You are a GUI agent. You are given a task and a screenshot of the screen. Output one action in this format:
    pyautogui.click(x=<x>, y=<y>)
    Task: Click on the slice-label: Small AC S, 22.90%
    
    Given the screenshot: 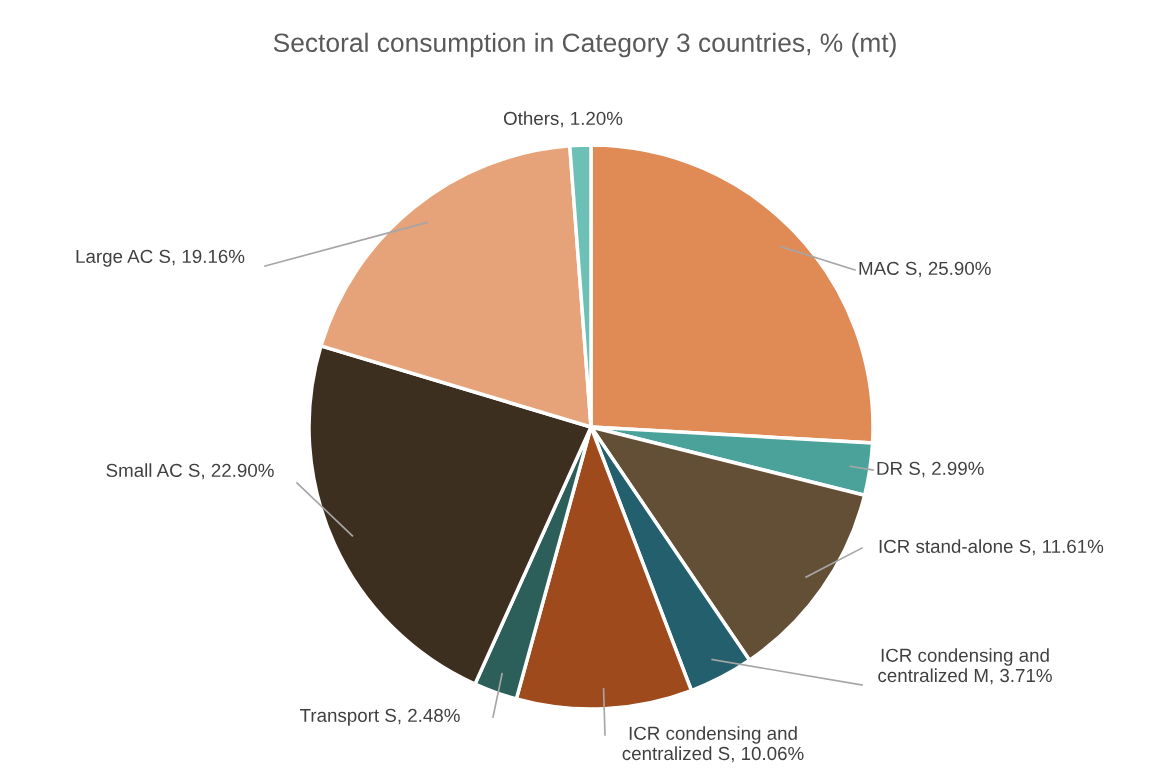 What is the action you would take?
    pyautogui.click(x=190, y=471)
    